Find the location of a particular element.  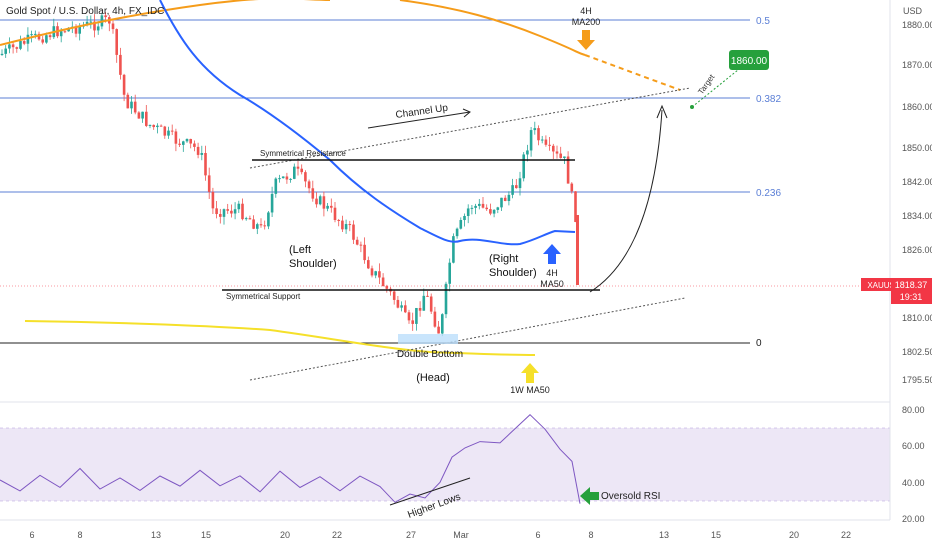

rsi-tick-label: 80.00 is located at coordinates (913, 410).